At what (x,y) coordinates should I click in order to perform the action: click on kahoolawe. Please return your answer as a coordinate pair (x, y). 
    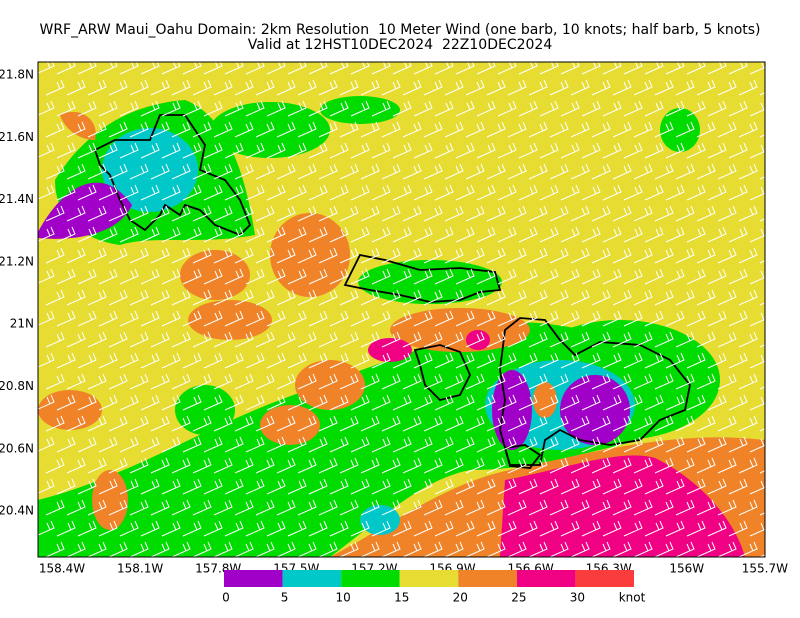
    Looking at the image, I should click on (522, 456).